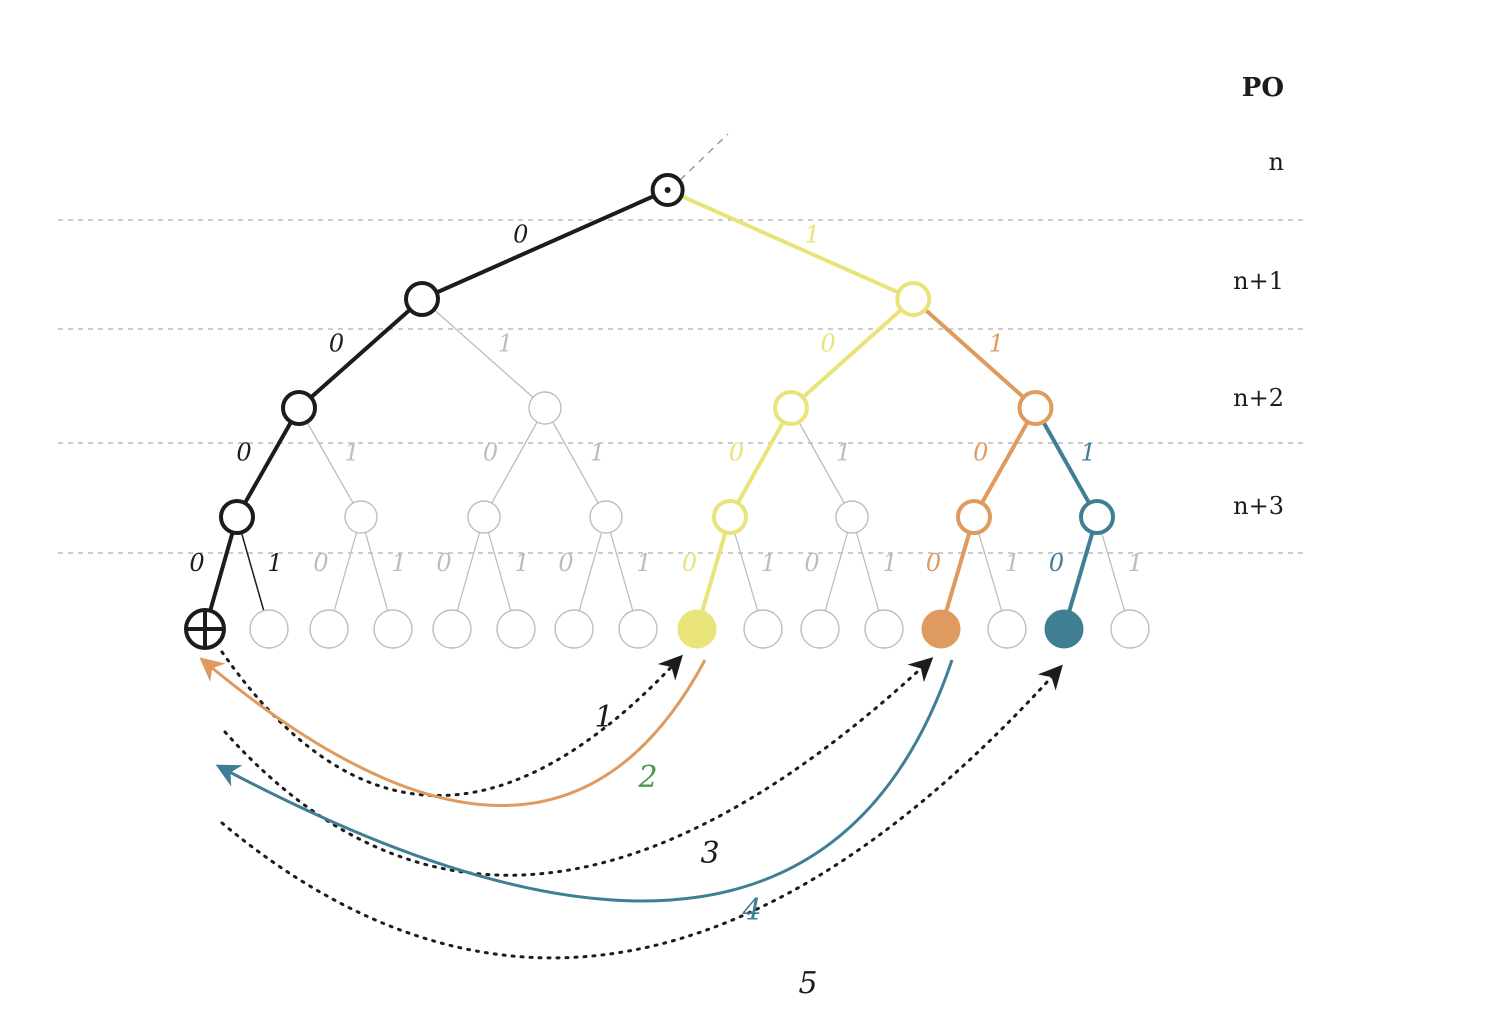  What do you see at coordinates (667, 190) in the screenshot?
I see `circle-dot-icon` at bounding box center [667, 190].